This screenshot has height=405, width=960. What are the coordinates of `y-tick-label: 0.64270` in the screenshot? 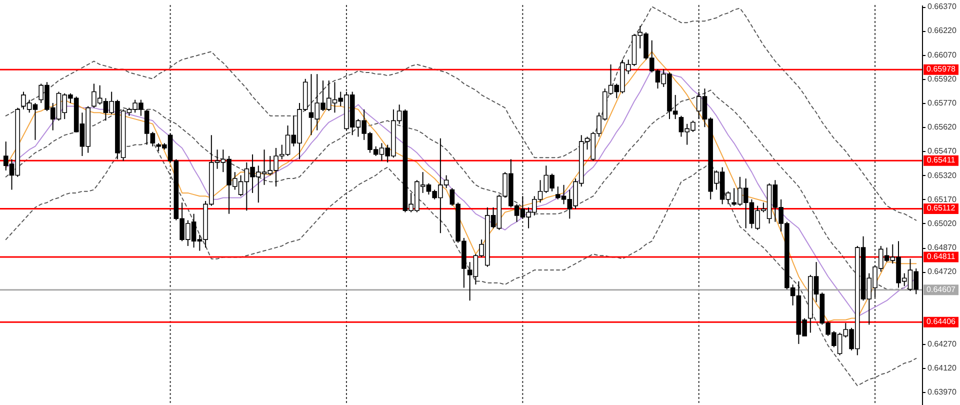 It's located at (942, 343).